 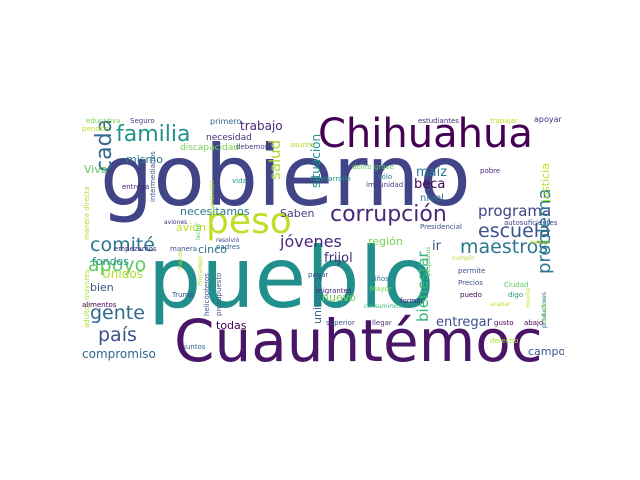 I want to click on cloud-word: empezamos, so click(x=135, y=249).